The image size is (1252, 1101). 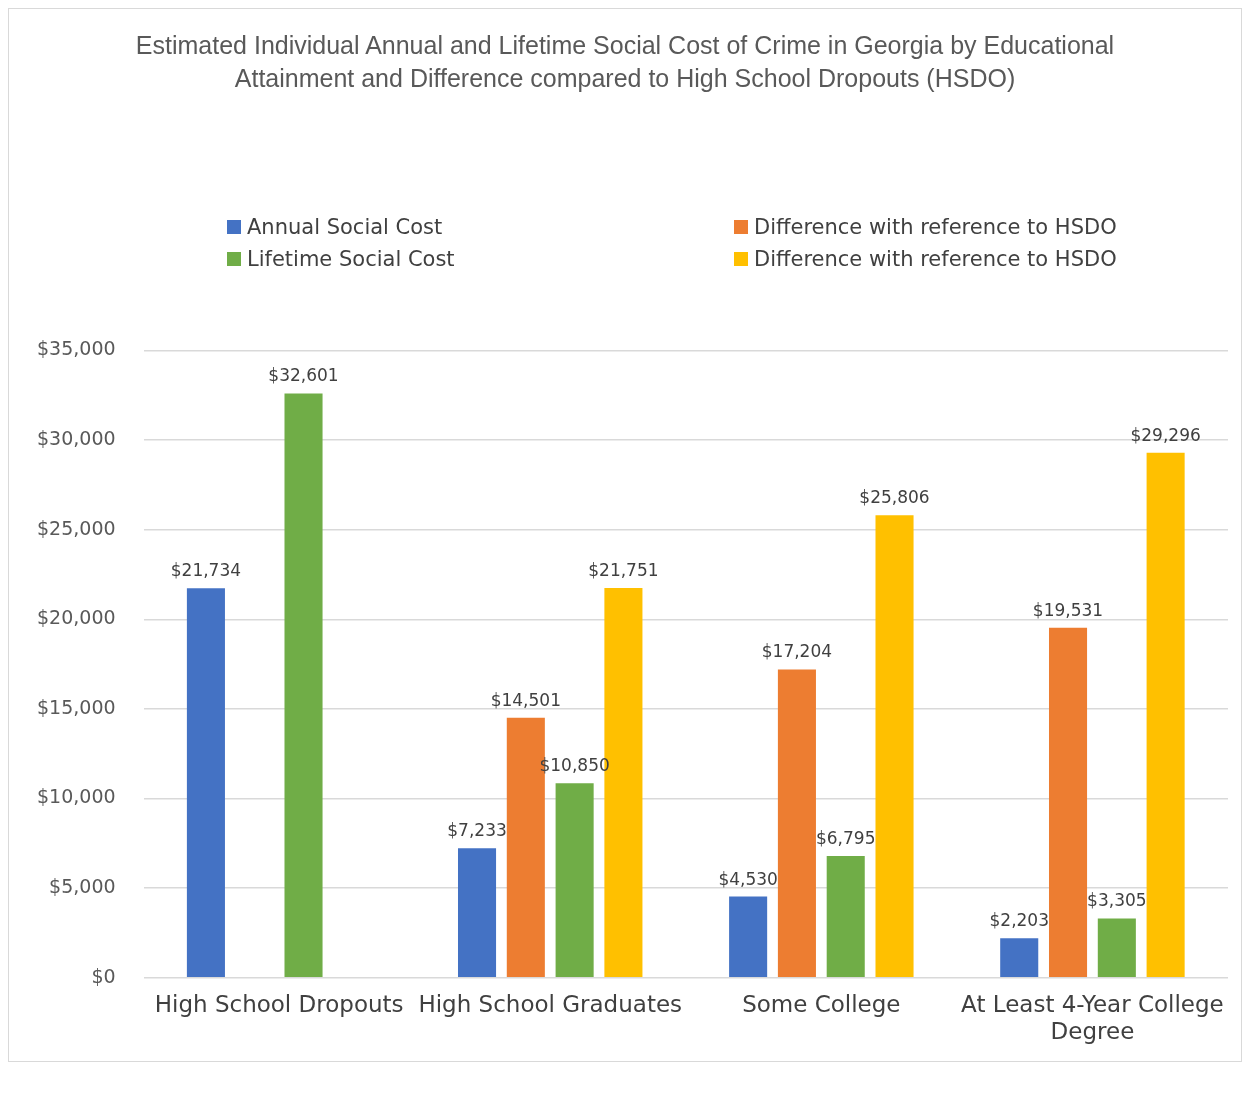 What do you see at coordinates (76, 706) in the screenshot?
I see `y-tick-label: $15,000` at bounding box center [76, 706].